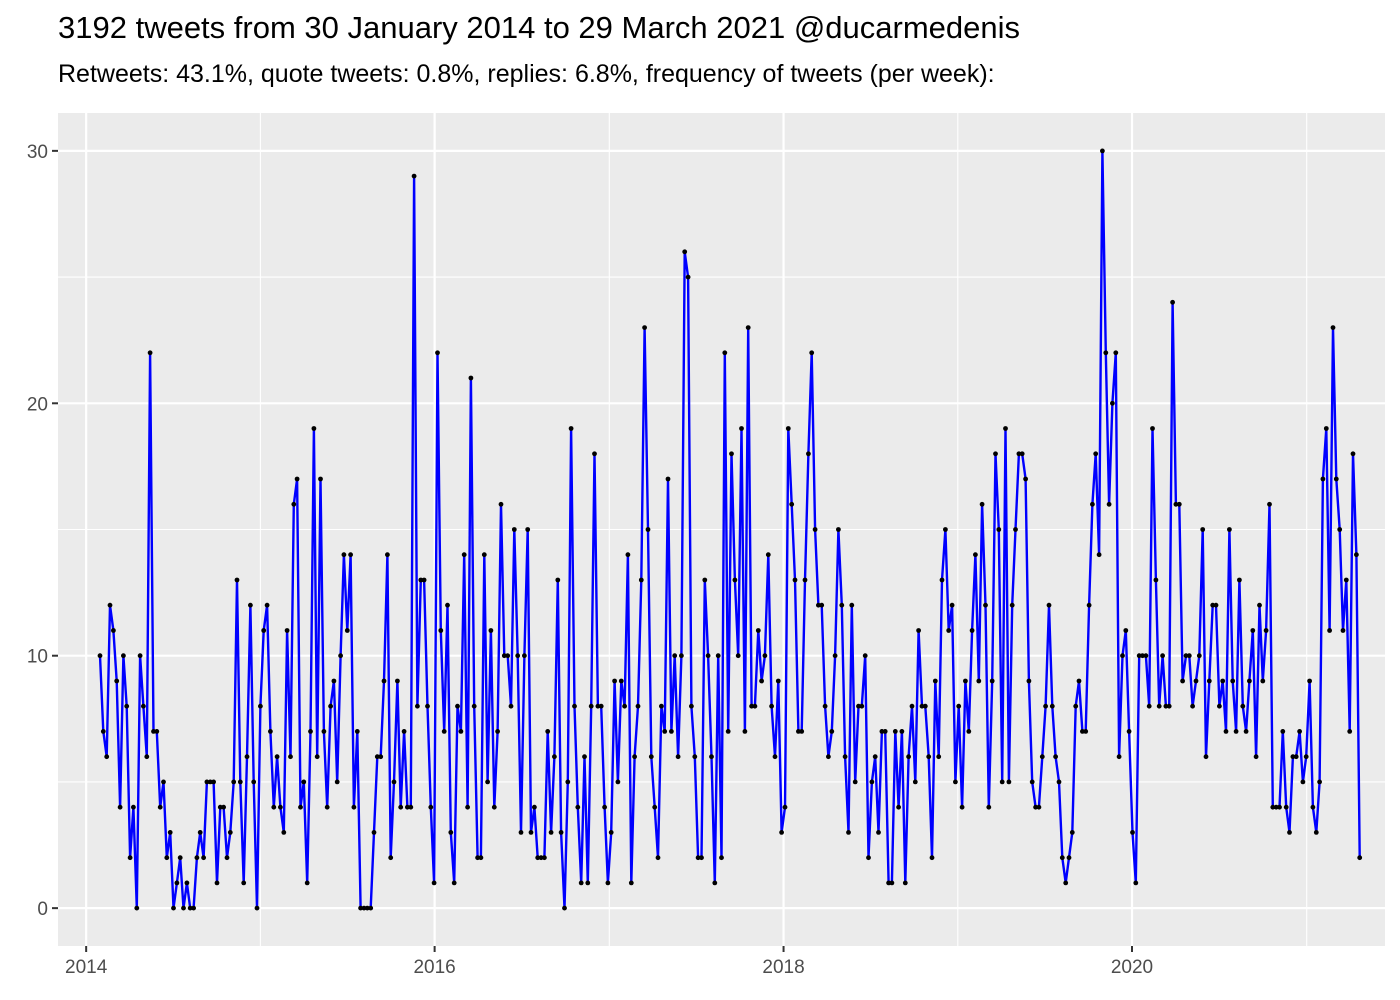 This screenshot has height=1000, width=1400. Describe the element at coordinates (37, 152) in the screenshot. I see `y-tick-label: 30` at that location.